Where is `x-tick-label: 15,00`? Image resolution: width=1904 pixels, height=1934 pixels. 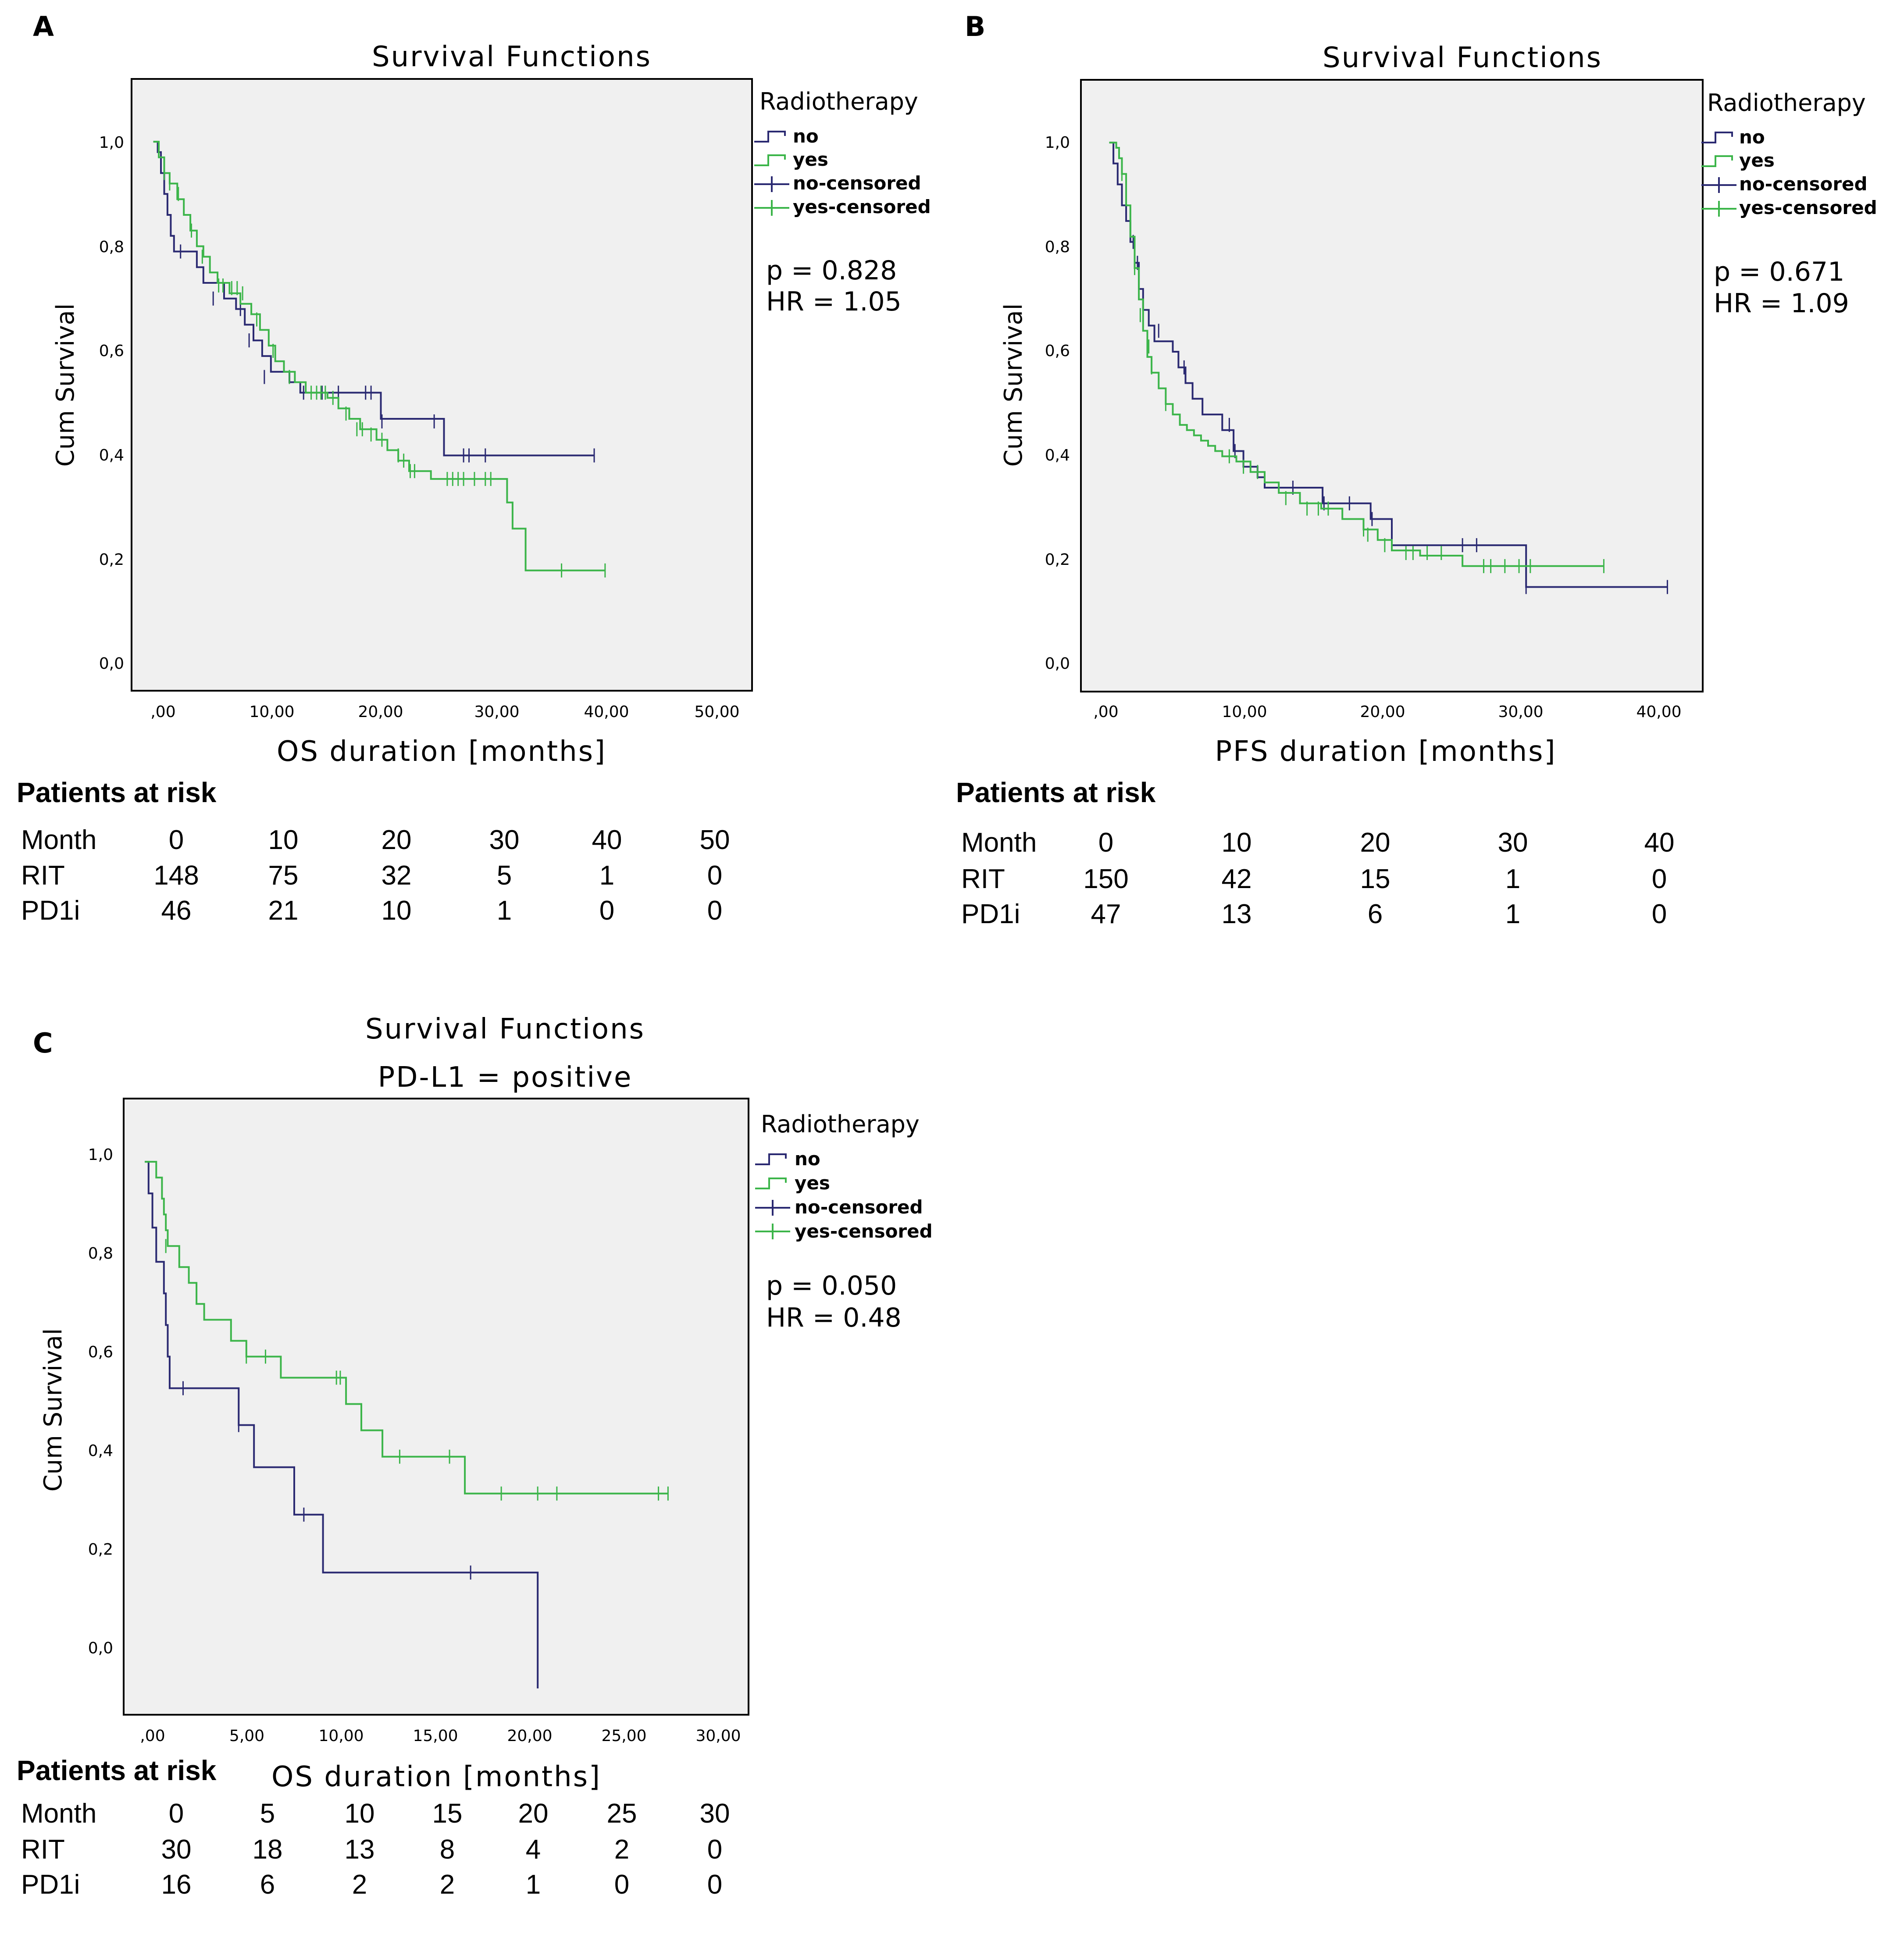 x-tick-label: 15,00 is located at coordinates (435, 1736).